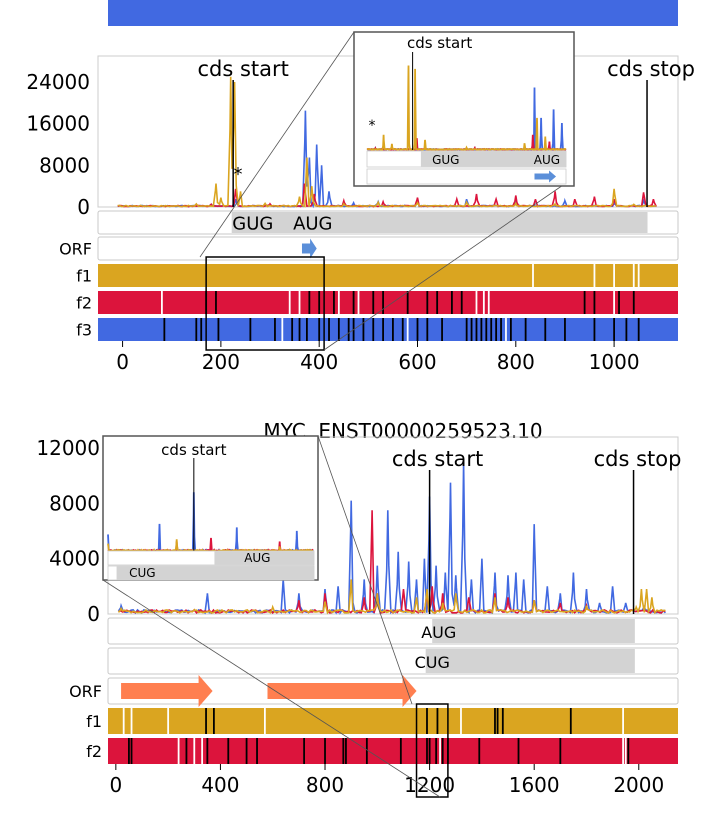 This screenshot has height=830, width=711. What do you see at coordinates (393, 661) in the screenshot?
I see `track-region-1: CUG` at bounding box center [393, 661].